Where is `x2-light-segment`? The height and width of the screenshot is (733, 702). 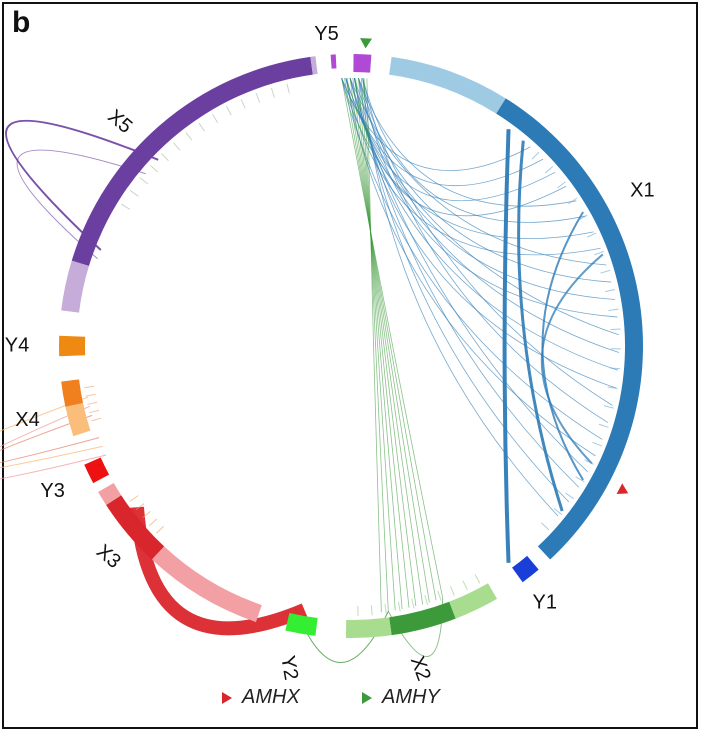
x2-light-segment is located at coordinates (473, 601).